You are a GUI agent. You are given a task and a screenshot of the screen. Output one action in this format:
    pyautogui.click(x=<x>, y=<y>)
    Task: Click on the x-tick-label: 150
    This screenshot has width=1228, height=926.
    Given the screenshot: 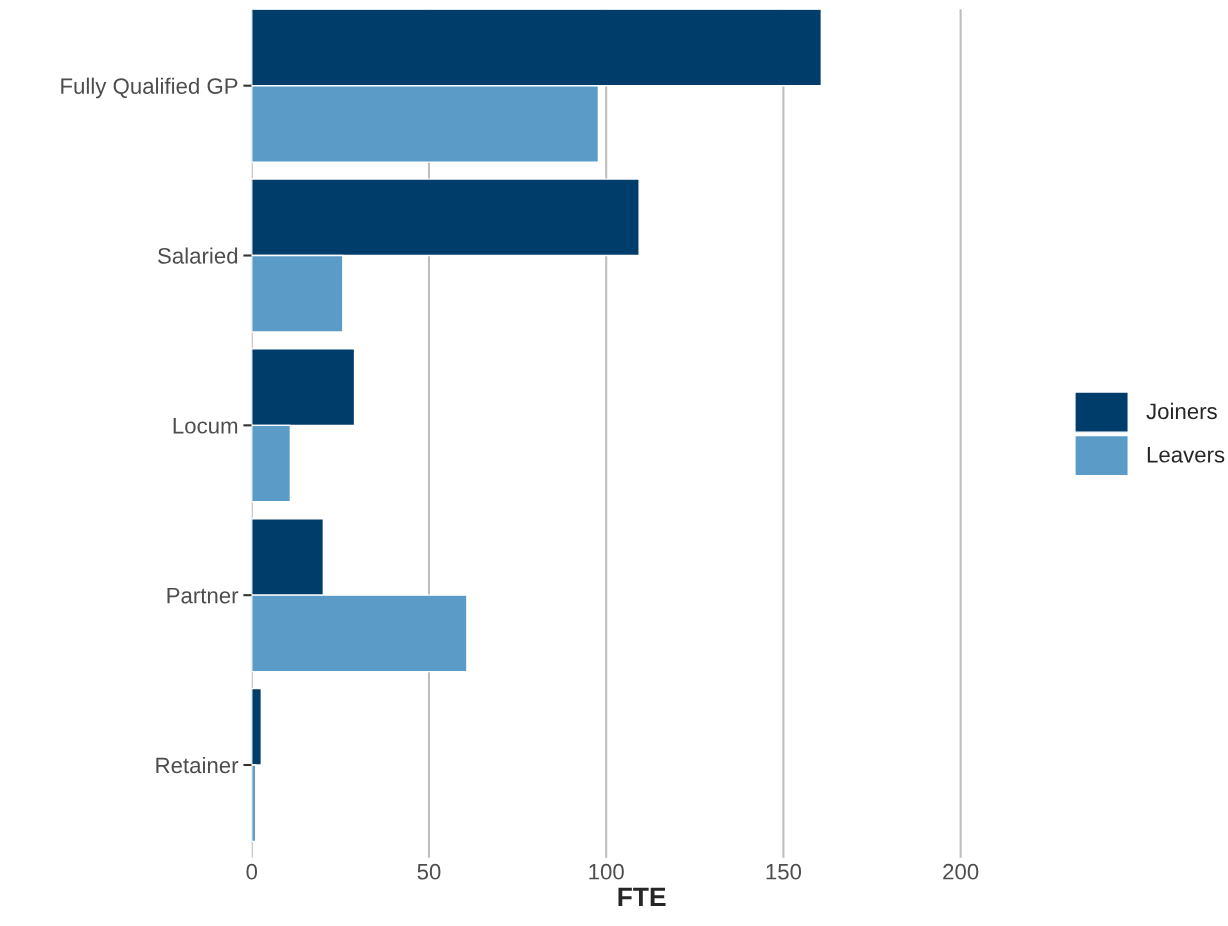 What is the action you would take?
    pyautogui.click(x=784, y=871)
    